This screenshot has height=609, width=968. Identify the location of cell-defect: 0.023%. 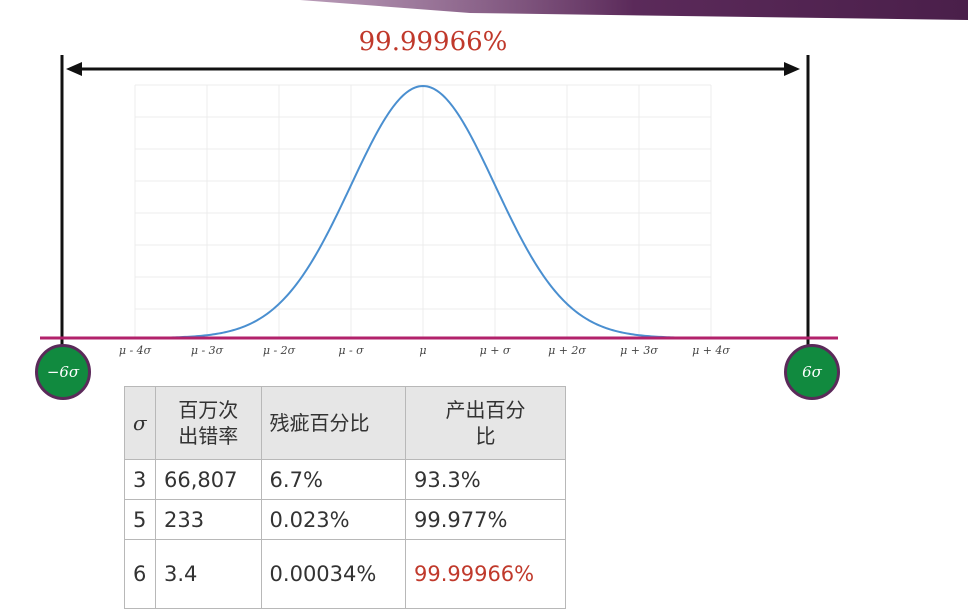
(333, 519).